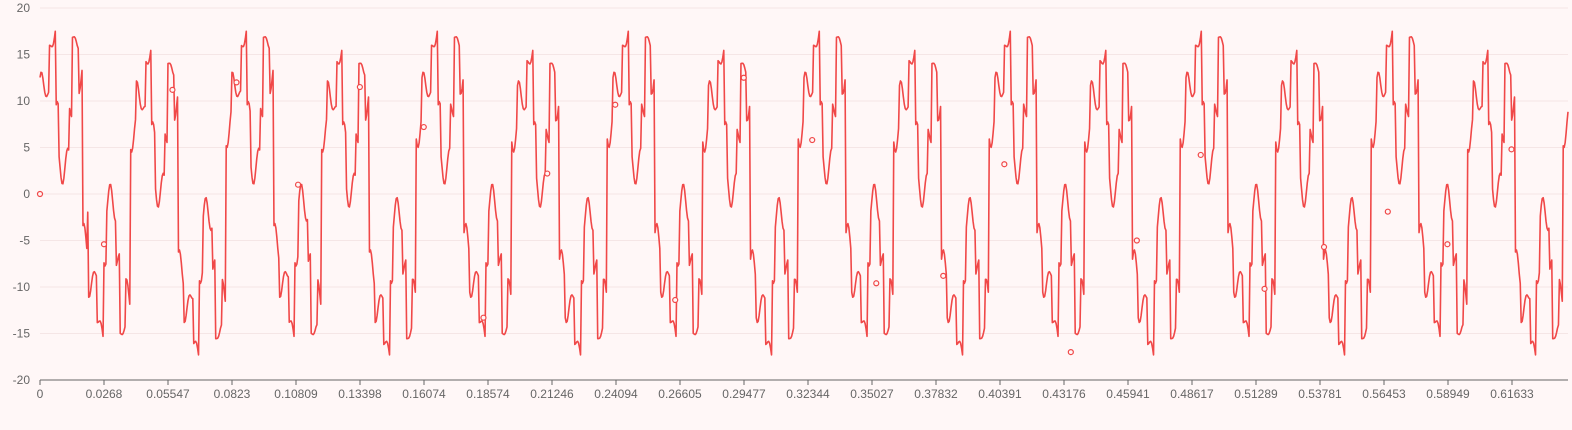 The width and height of the screenshot is (1572, 430). Describe the element at coordinates (872, 394) in the screenshot. I see `x-tick-label-13: 0.35027` at that location.